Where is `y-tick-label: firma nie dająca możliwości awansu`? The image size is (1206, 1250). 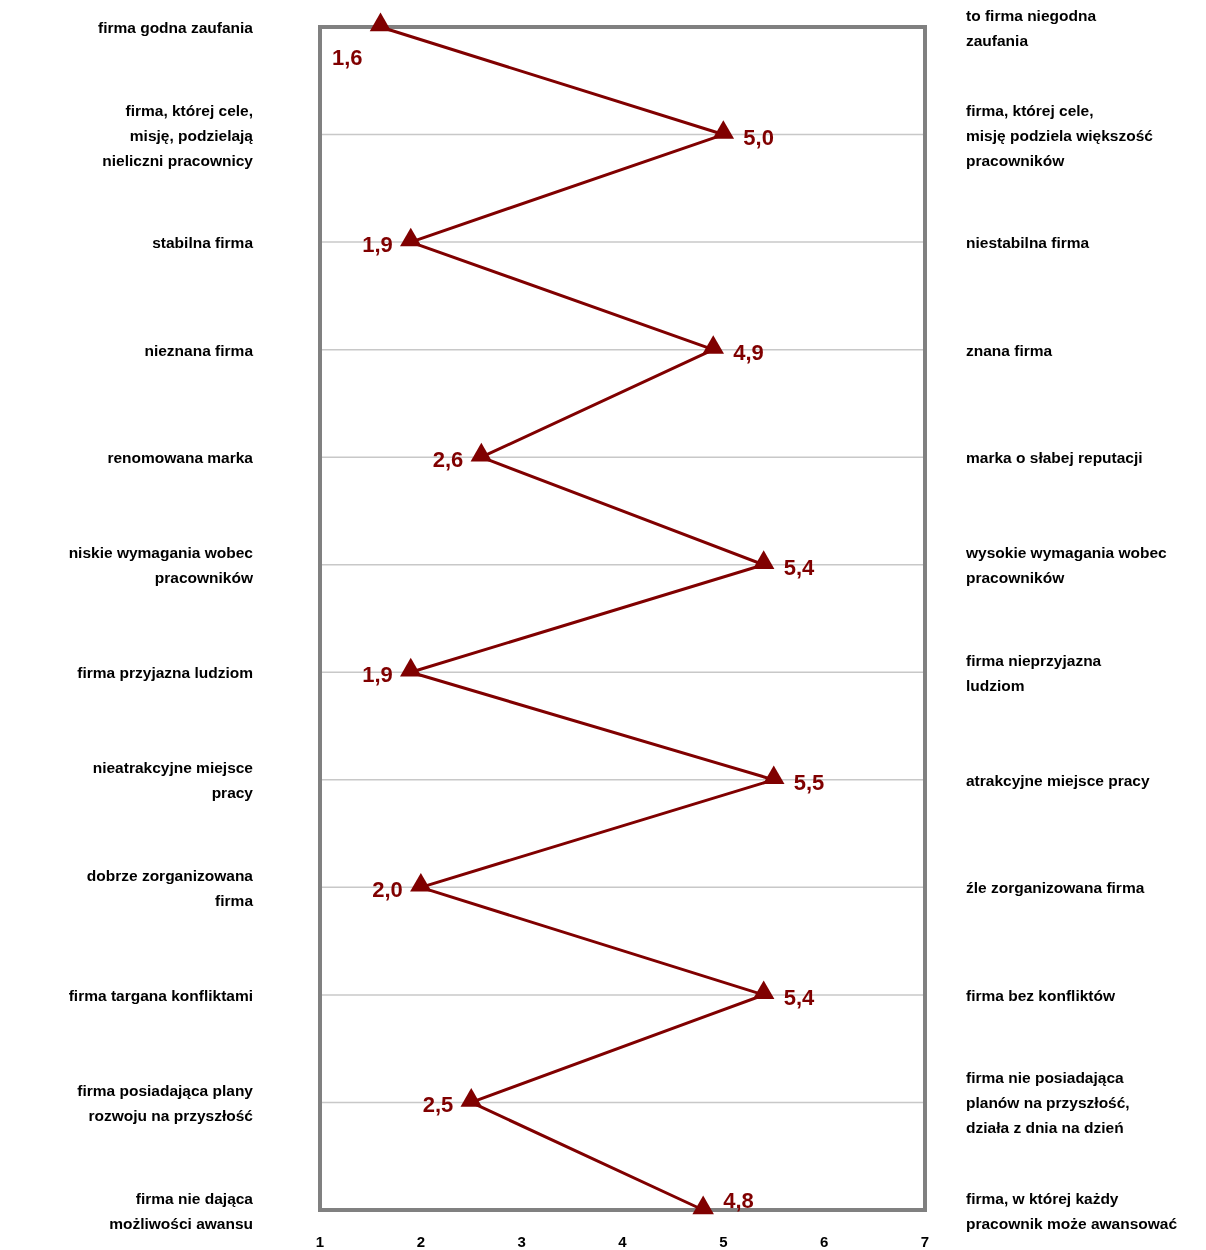 y-tick-label: firma nie dająca możliwości awansu is located at coordinates (181, 1210).